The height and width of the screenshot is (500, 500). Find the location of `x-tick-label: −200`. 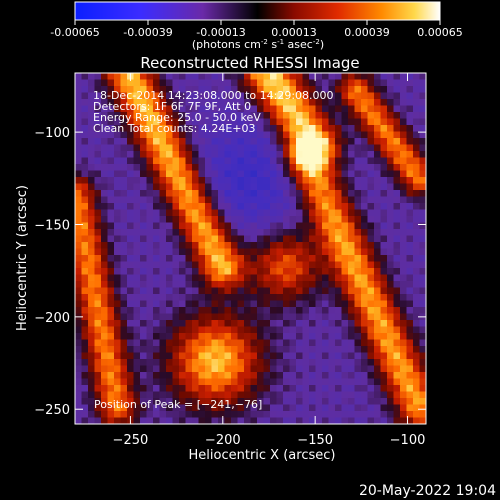

x-tick-label: −200 is located at coordinates (223, 440).